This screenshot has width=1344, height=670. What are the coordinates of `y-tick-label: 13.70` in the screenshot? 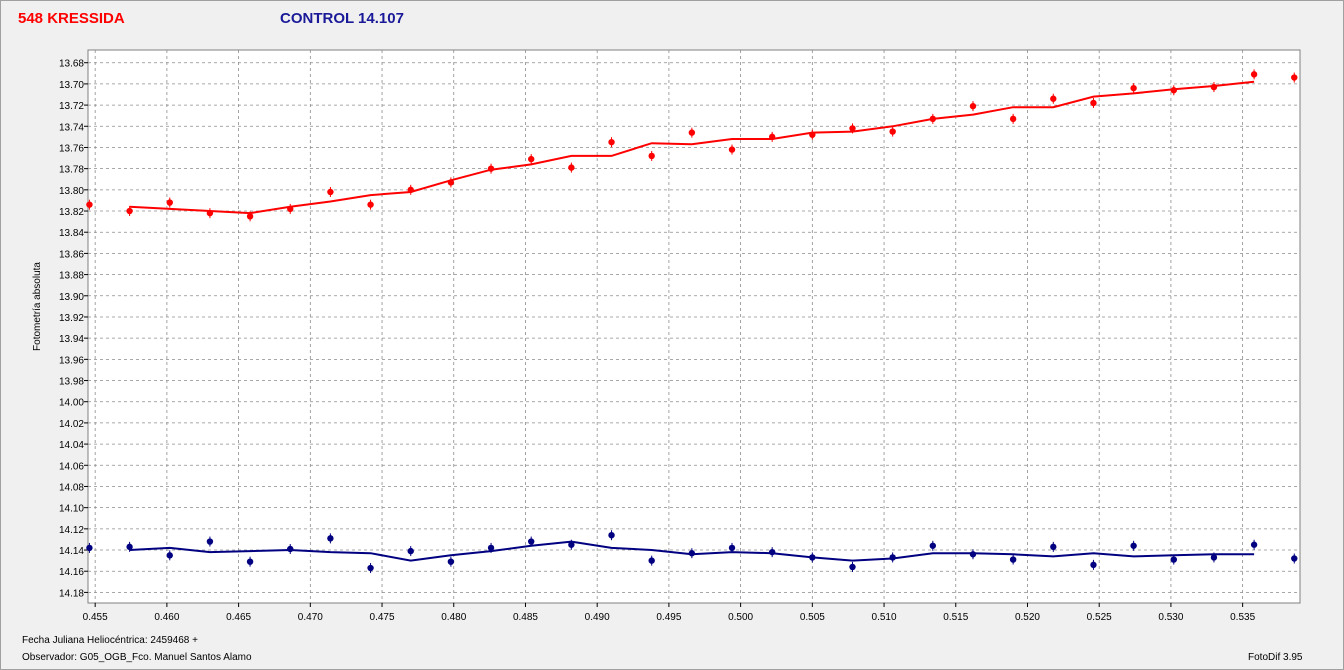 It's located at (71, 85).